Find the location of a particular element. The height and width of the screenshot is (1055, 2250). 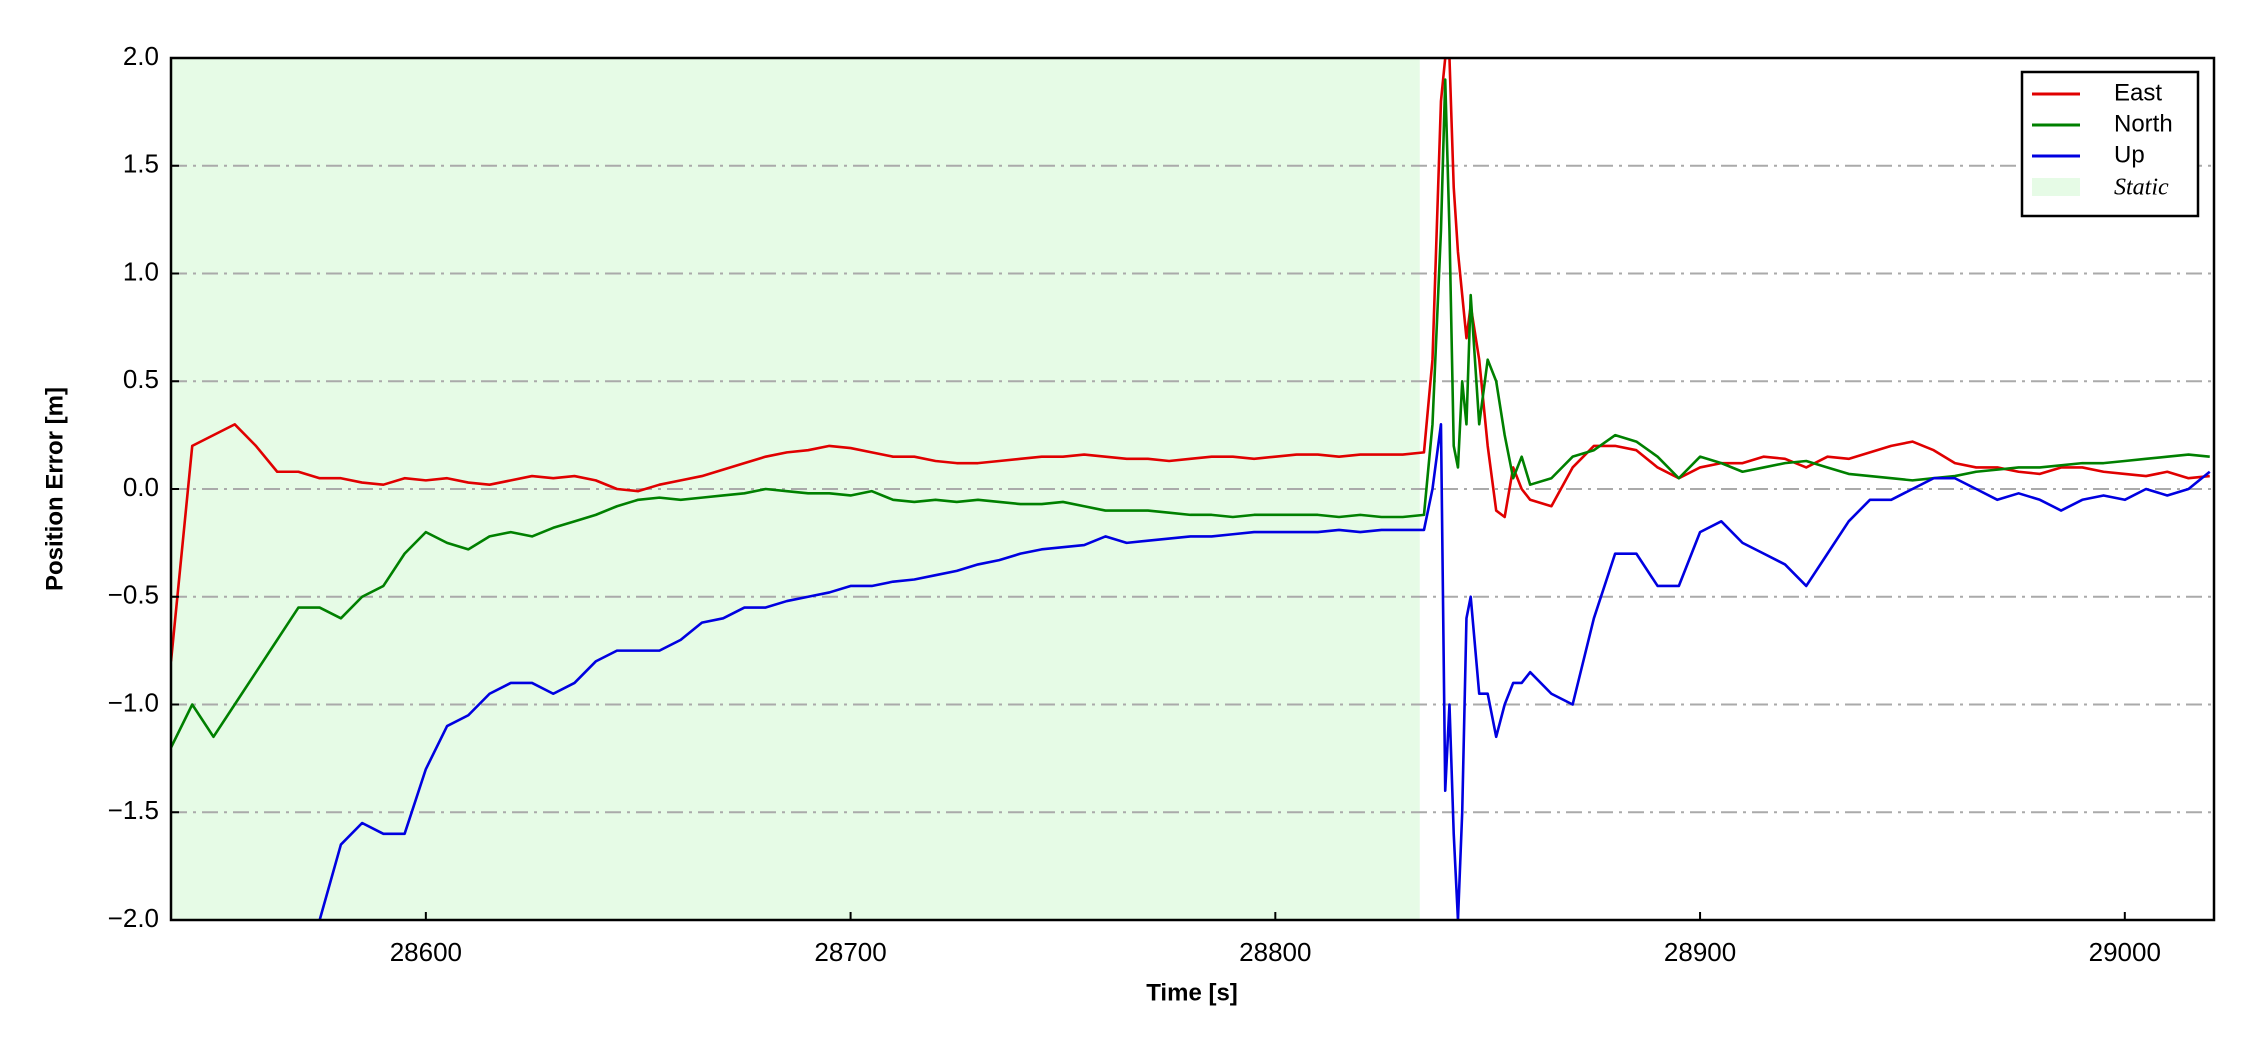

legend-label: North is located at coordinates (2143, 123).